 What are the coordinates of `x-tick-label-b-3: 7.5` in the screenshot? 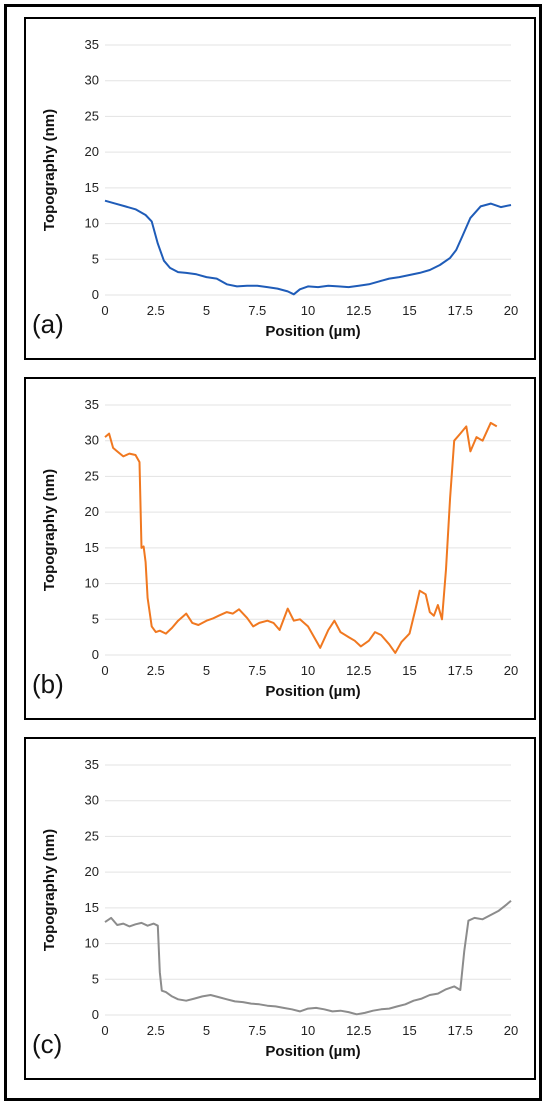 It's located at (257, 670).